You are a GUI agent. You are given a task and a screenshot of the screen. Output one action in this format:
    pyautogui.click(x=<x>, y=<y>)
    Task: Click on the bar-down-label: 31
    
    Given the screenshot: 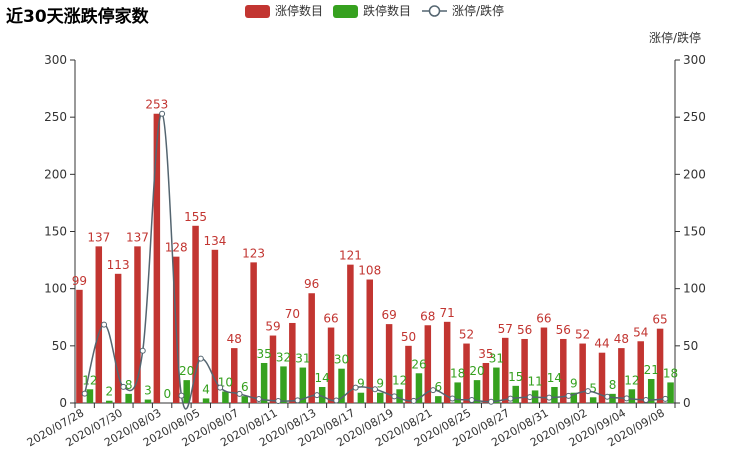 What is the action you would take?
    pyautogui.click(x=302, y=359)
    